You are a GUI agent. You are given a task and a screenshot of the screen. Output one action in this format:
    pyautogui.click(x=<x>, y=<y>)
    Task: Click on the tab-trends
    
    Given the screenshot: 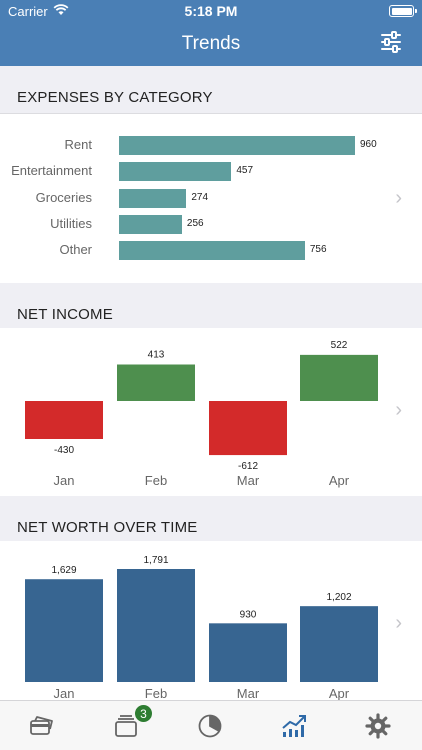 What is the action you would take?
    pyautogui.click(x=294, y=725)
    